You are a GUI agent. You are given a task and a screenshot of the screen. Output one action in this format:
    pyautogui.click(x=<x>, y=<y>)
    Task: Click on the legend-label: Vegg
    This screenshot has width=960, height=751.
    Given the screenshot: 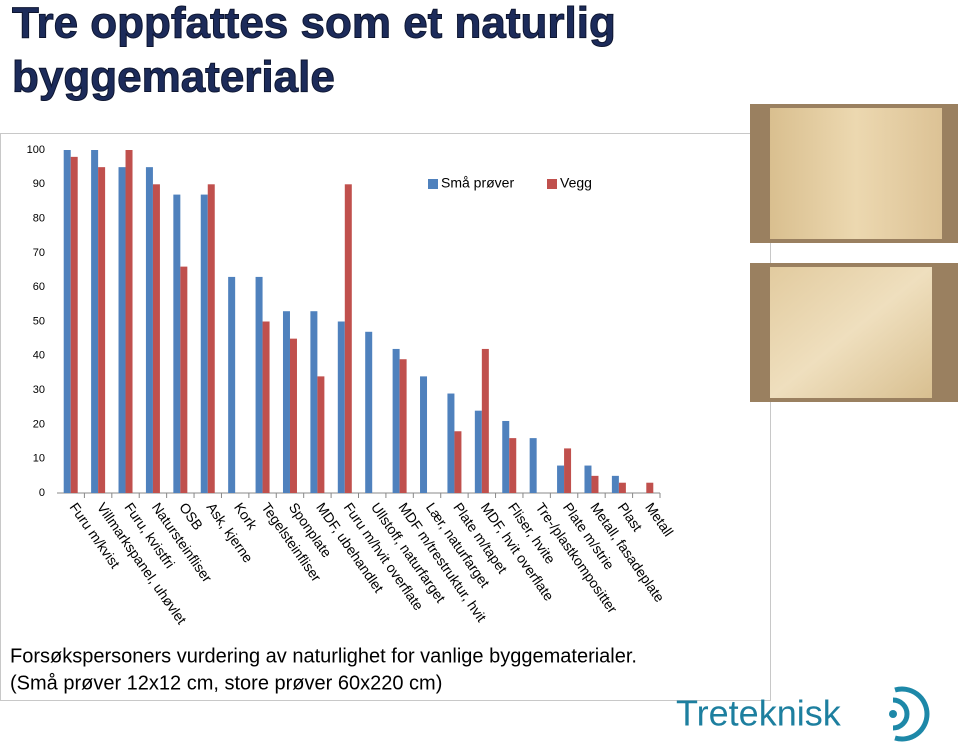 What is the action you would take?
    pyautogui.click(x=576, y=183)
    